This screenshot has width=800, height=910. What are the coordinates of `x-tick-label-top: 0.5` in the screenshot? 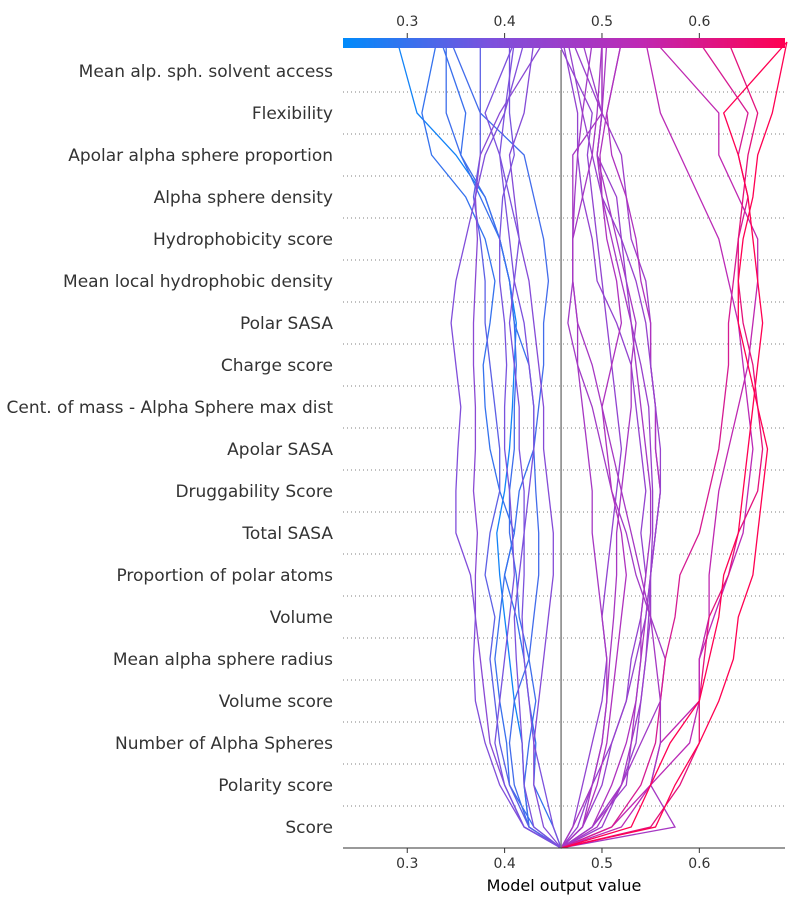 It's located at (602, 22).